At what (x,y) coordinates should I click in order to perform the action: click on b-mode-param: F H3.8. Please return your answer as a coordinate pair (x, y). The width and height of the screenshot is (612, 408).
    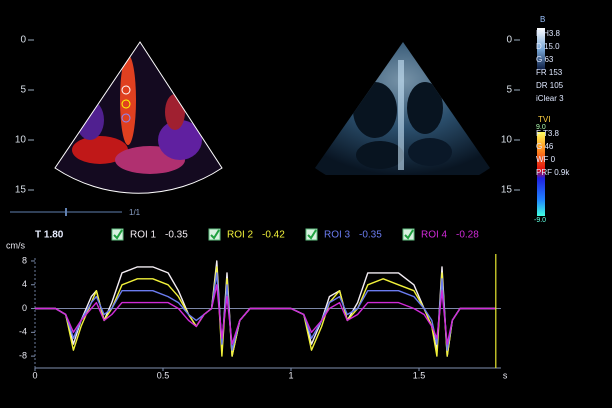
    Looking at the image, I should click on (548, 33).